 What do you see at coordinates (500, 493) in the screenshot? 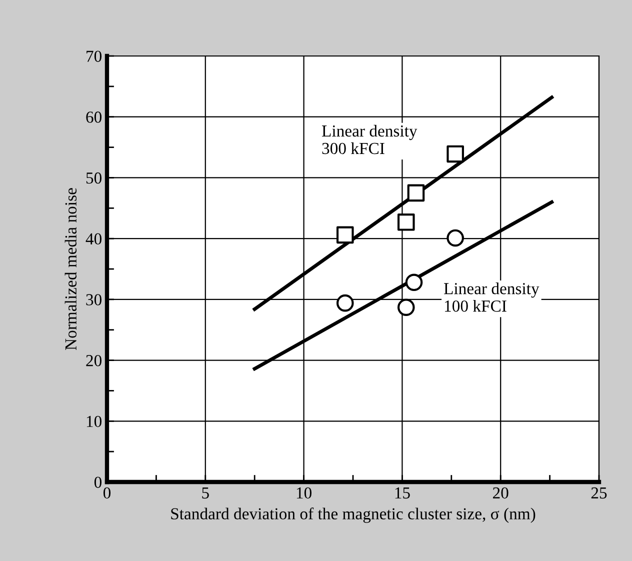
I see `x-tick-label: 20` at bounding box center [500, 493].